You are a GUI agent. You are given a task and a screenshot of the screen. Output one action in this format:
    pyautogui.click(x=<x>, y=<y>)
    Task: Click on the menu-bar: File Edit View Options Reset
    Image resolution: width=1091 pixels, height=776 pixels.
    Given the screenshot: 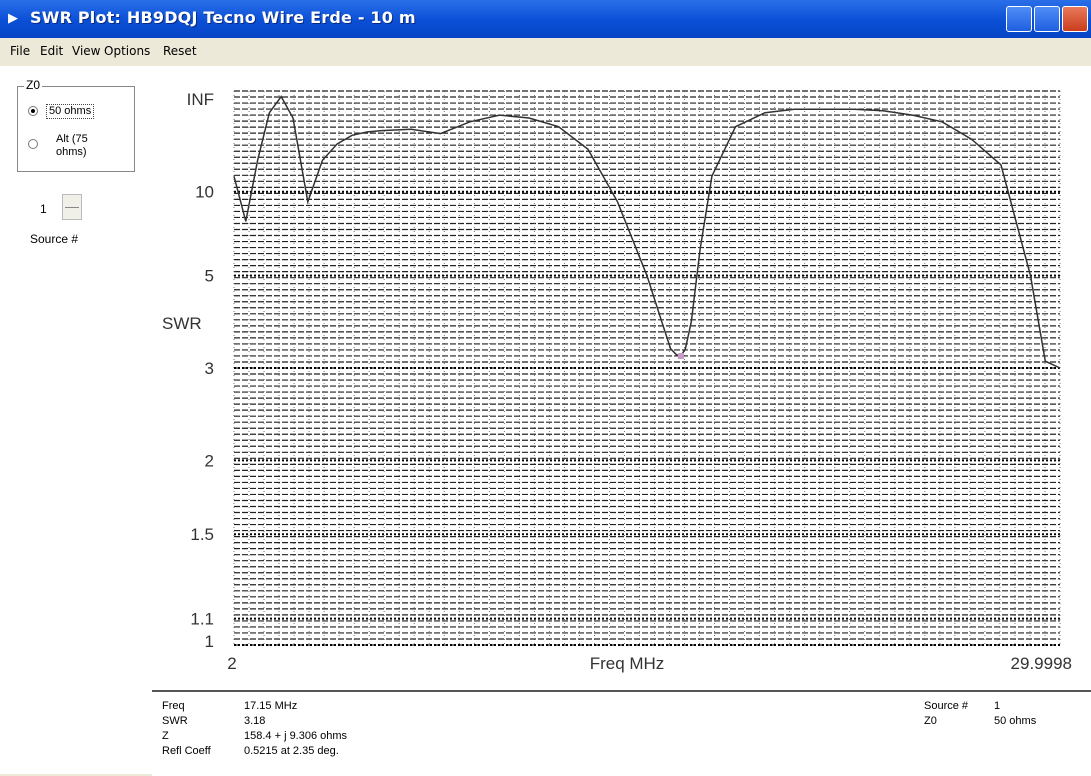 What is the action you would take?
    pyautogui.click(x=545, y=52)
    